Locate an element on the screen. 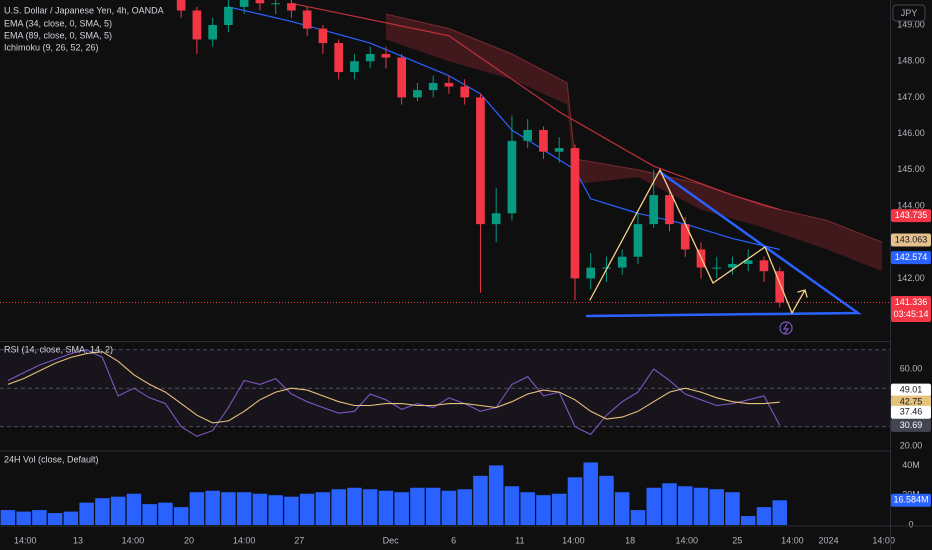  event-icon-bolt is located at coordinates (786, 328).